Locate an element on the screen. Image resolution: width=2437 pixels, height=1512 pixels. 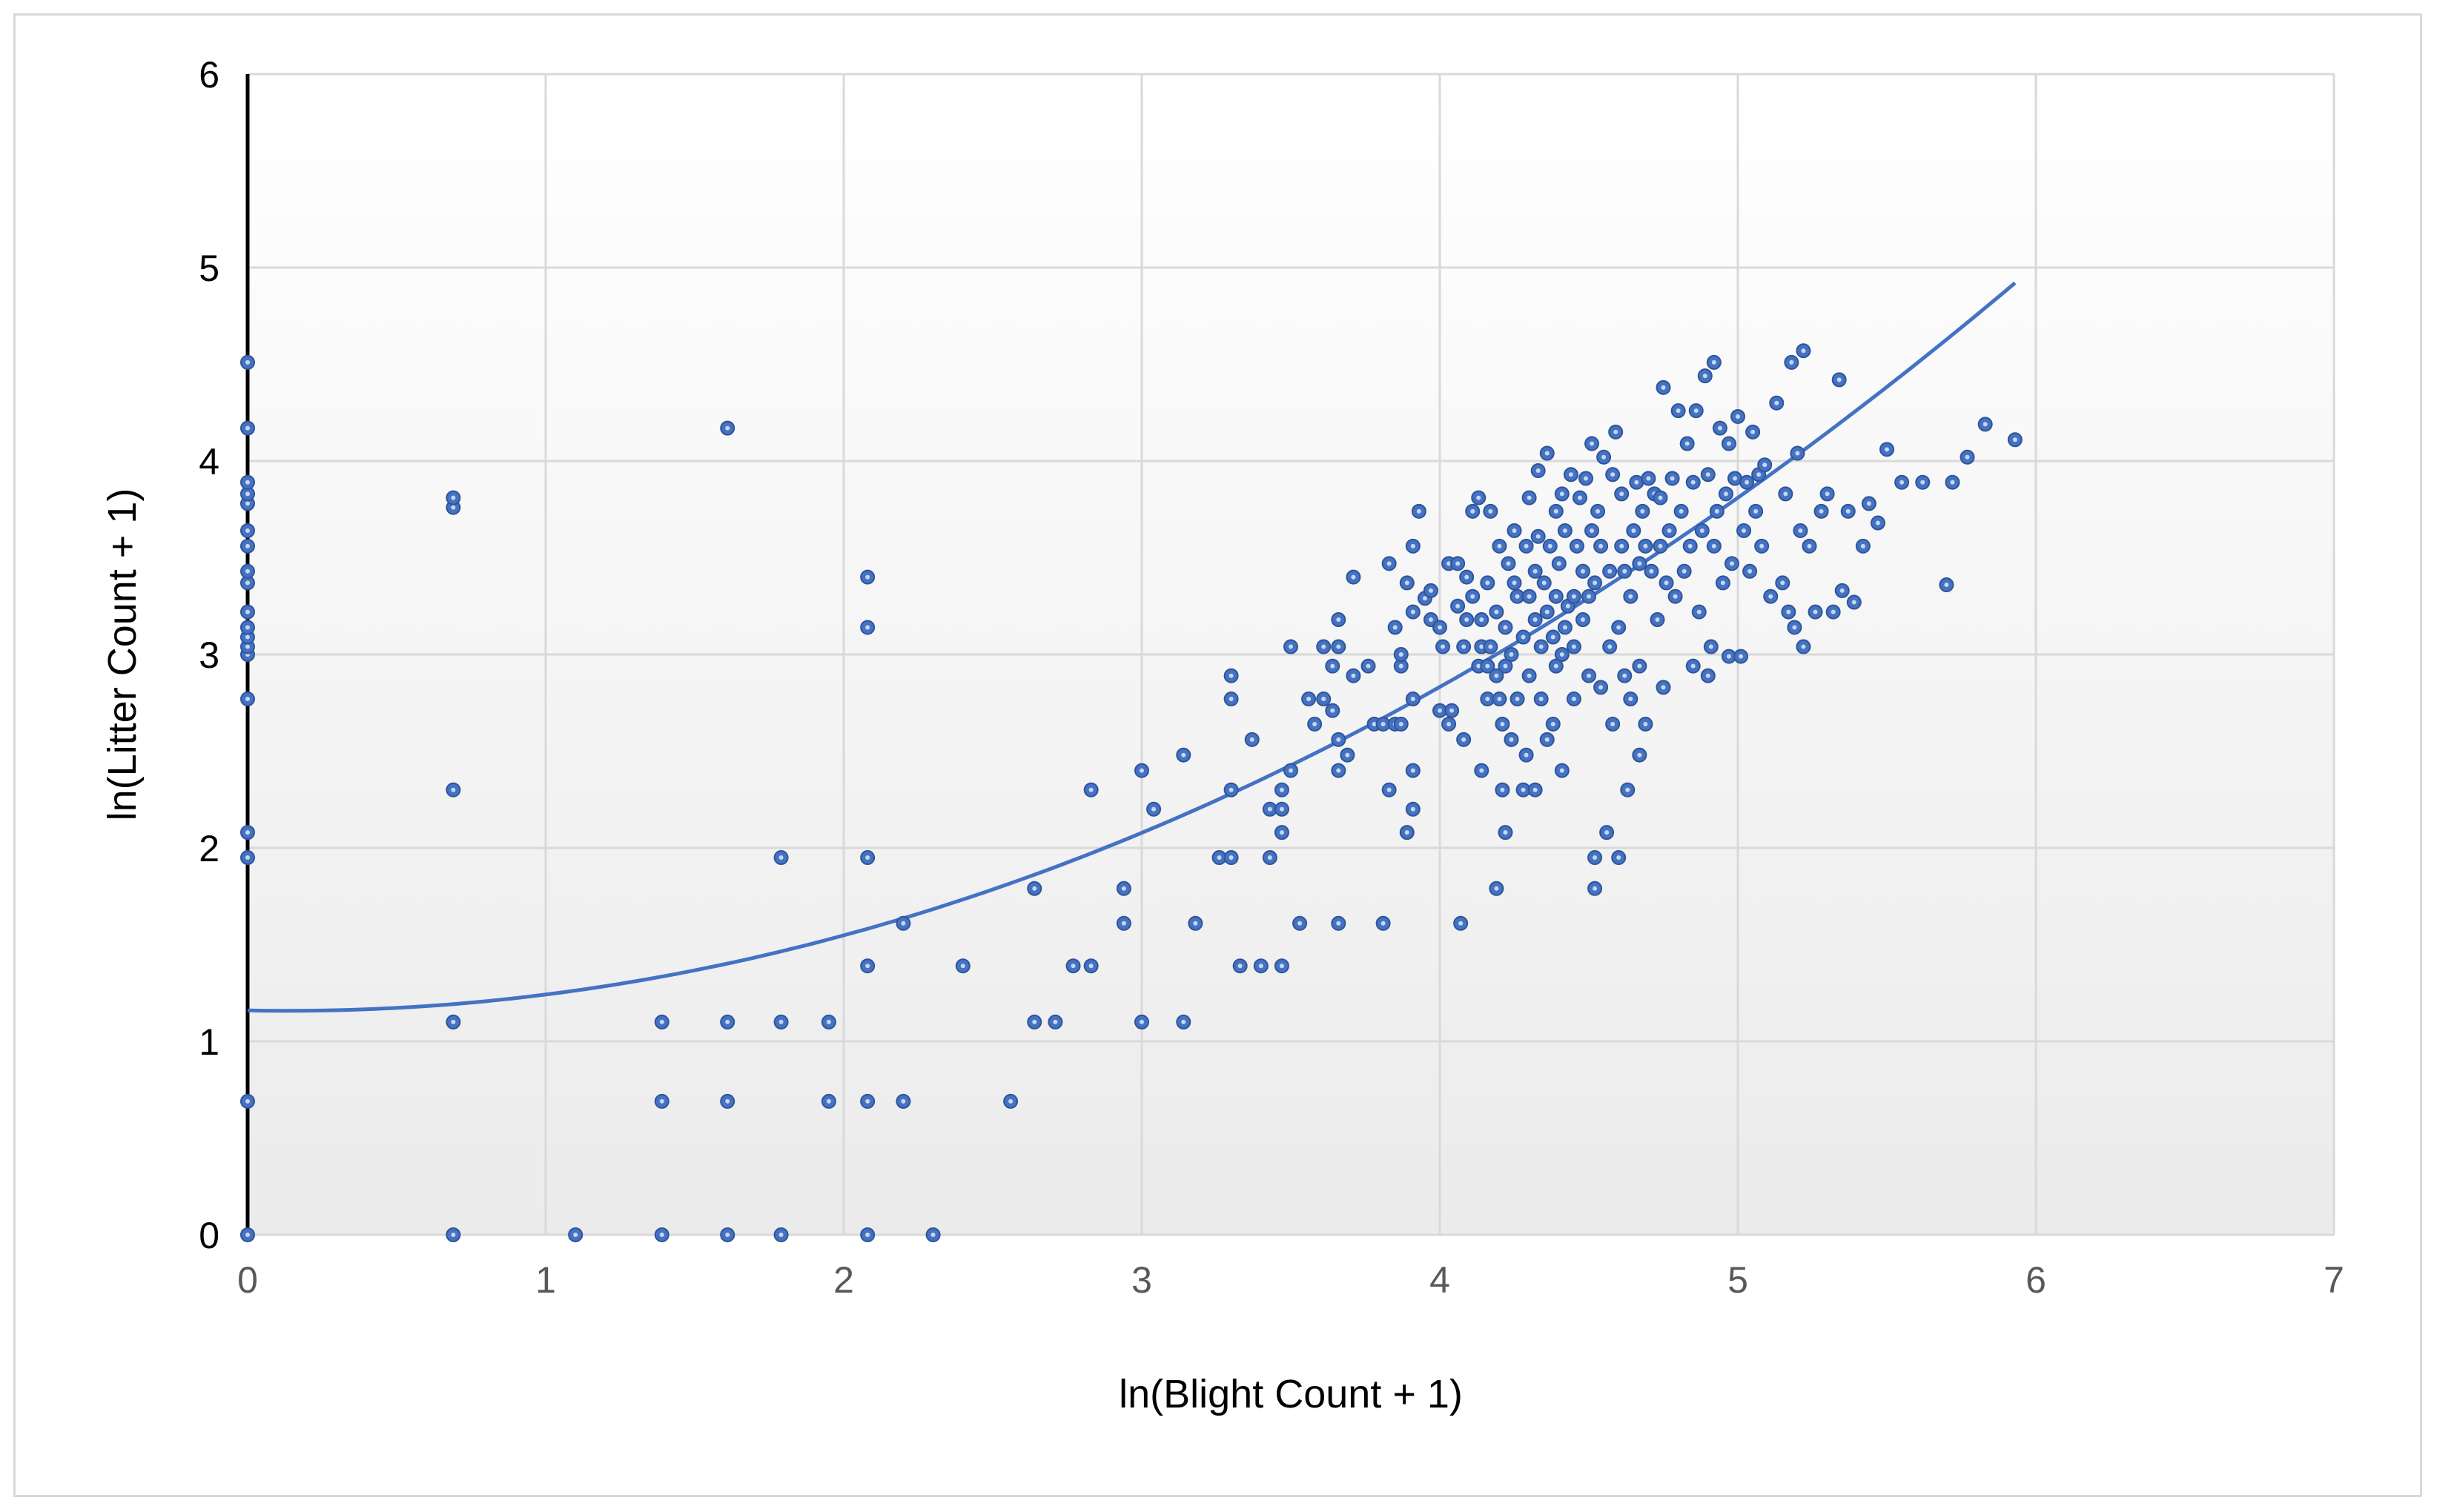
x-tick-label: 4 is located at coordinates (1439, 1280).